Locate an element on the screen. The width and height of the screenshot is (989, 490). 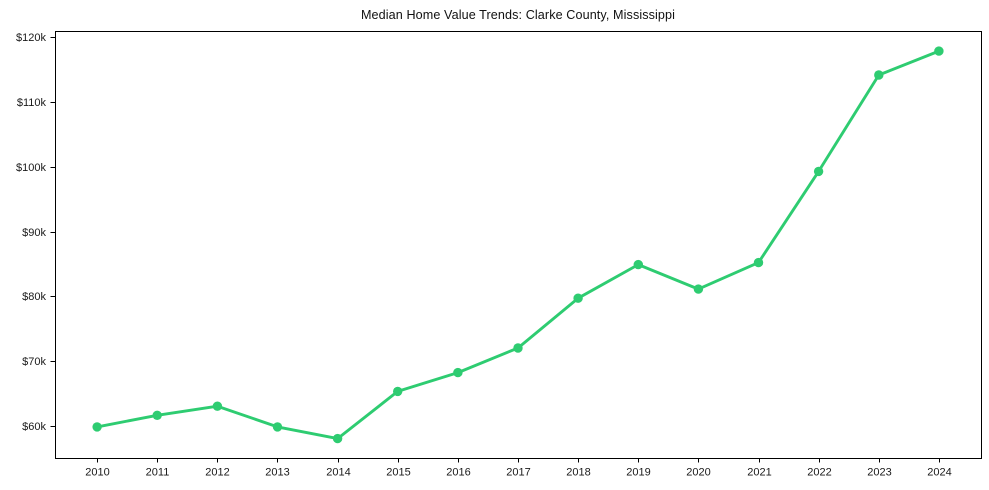
x-tick-label: 2023 is located at coordinates (879, 473).